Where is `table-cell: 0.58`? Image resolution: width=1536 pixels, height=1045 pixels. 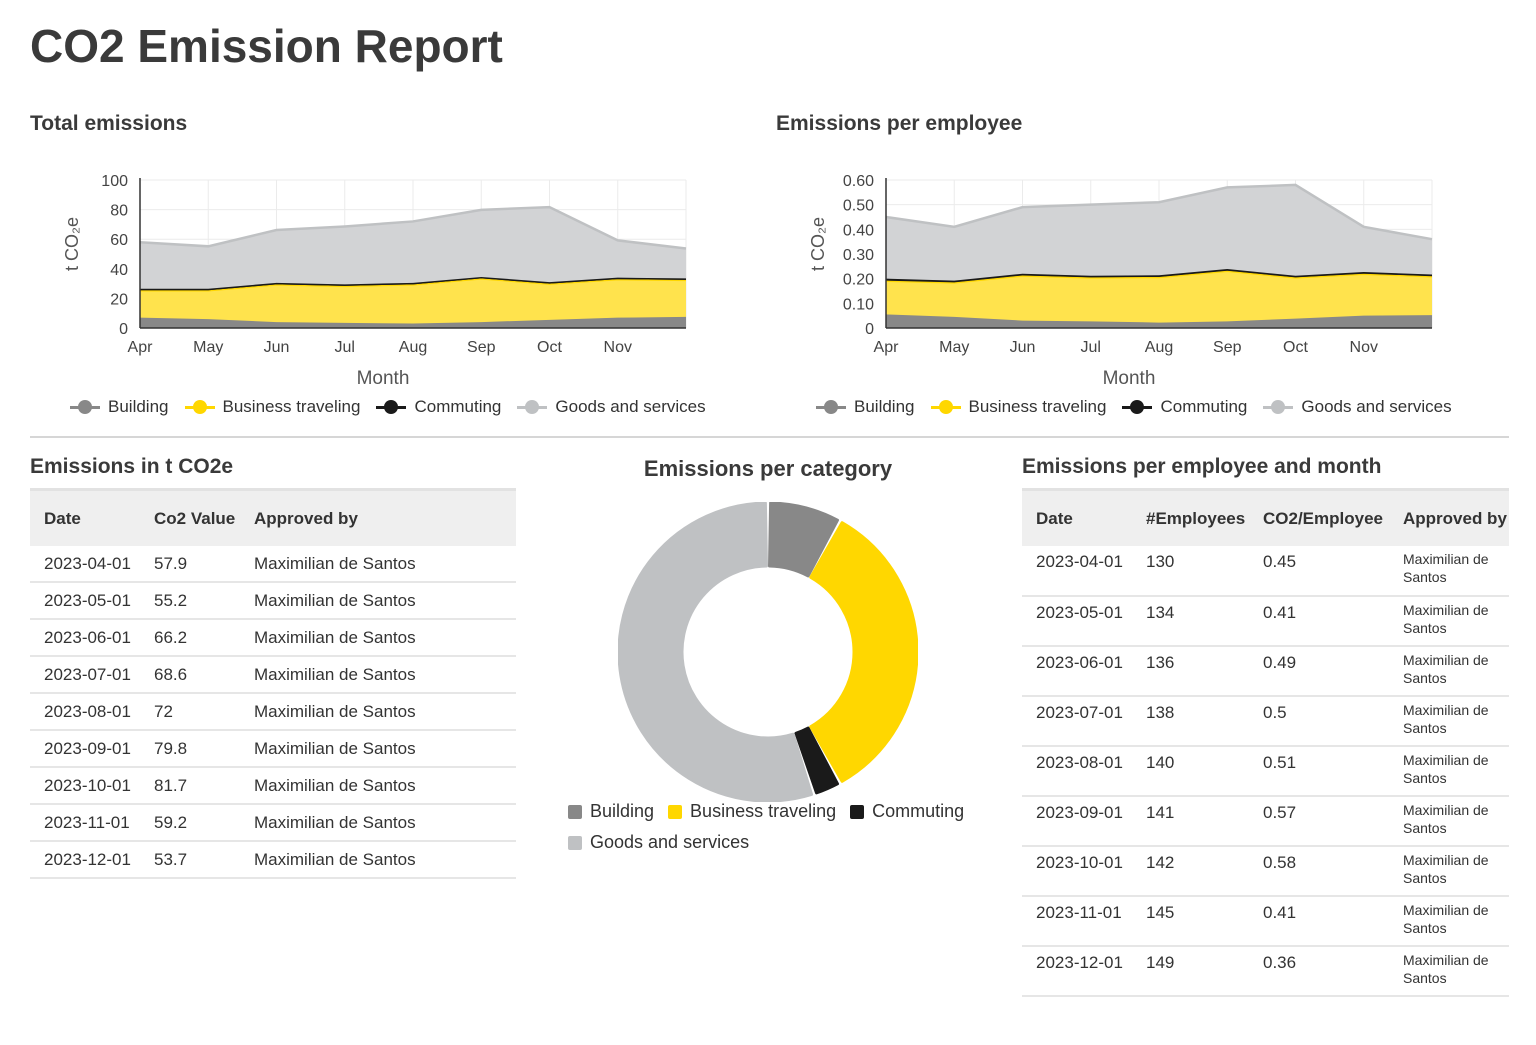 table-cell: 0.58 is located at coordinates (1319, 871).